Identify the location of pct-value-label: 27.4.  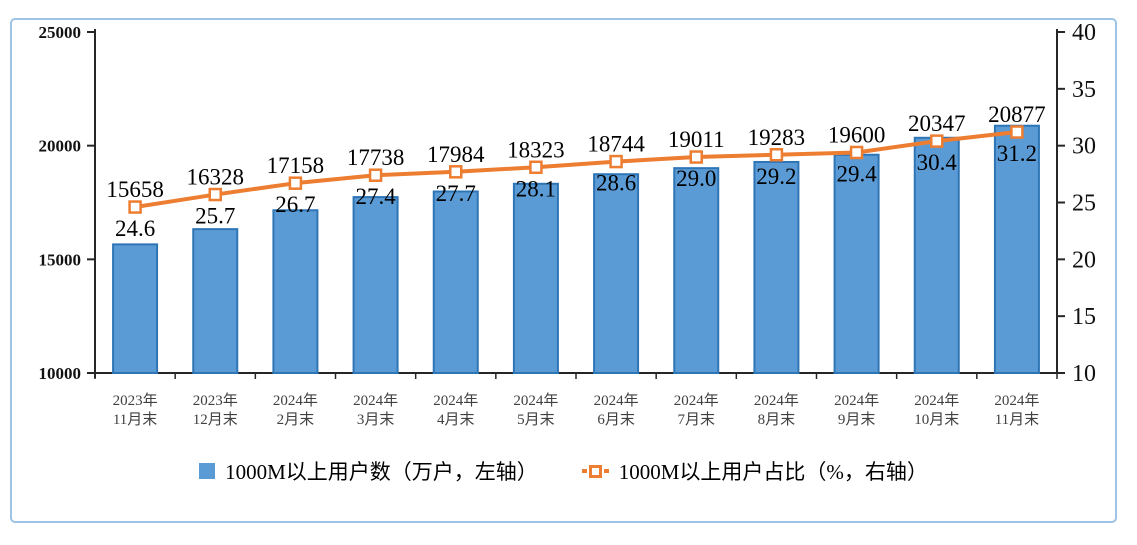
(375, 196).